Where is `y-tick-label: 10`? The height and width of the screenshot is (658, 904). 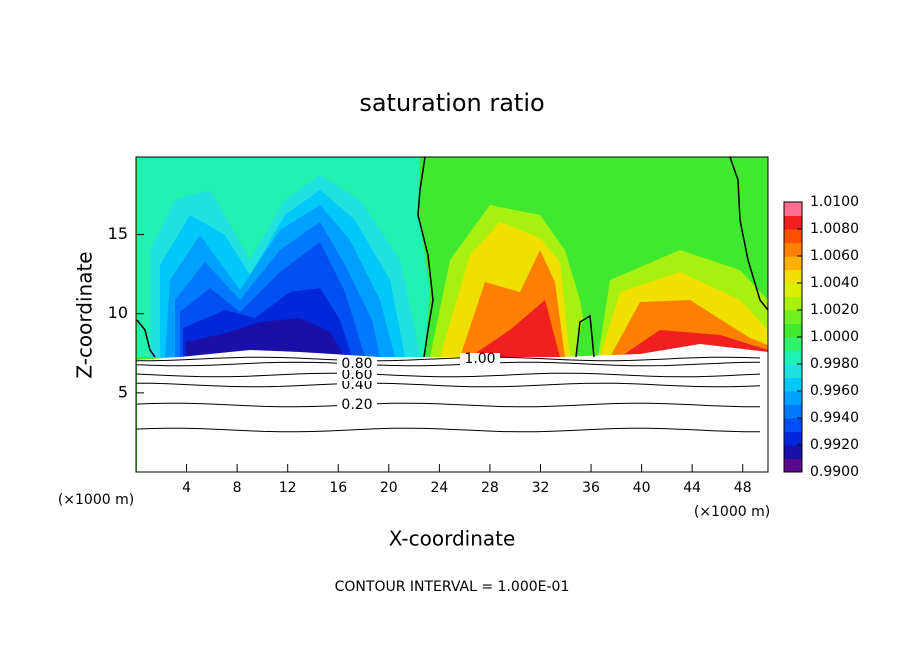
y-tick-label: 10 is located at coordinates (118, 312).